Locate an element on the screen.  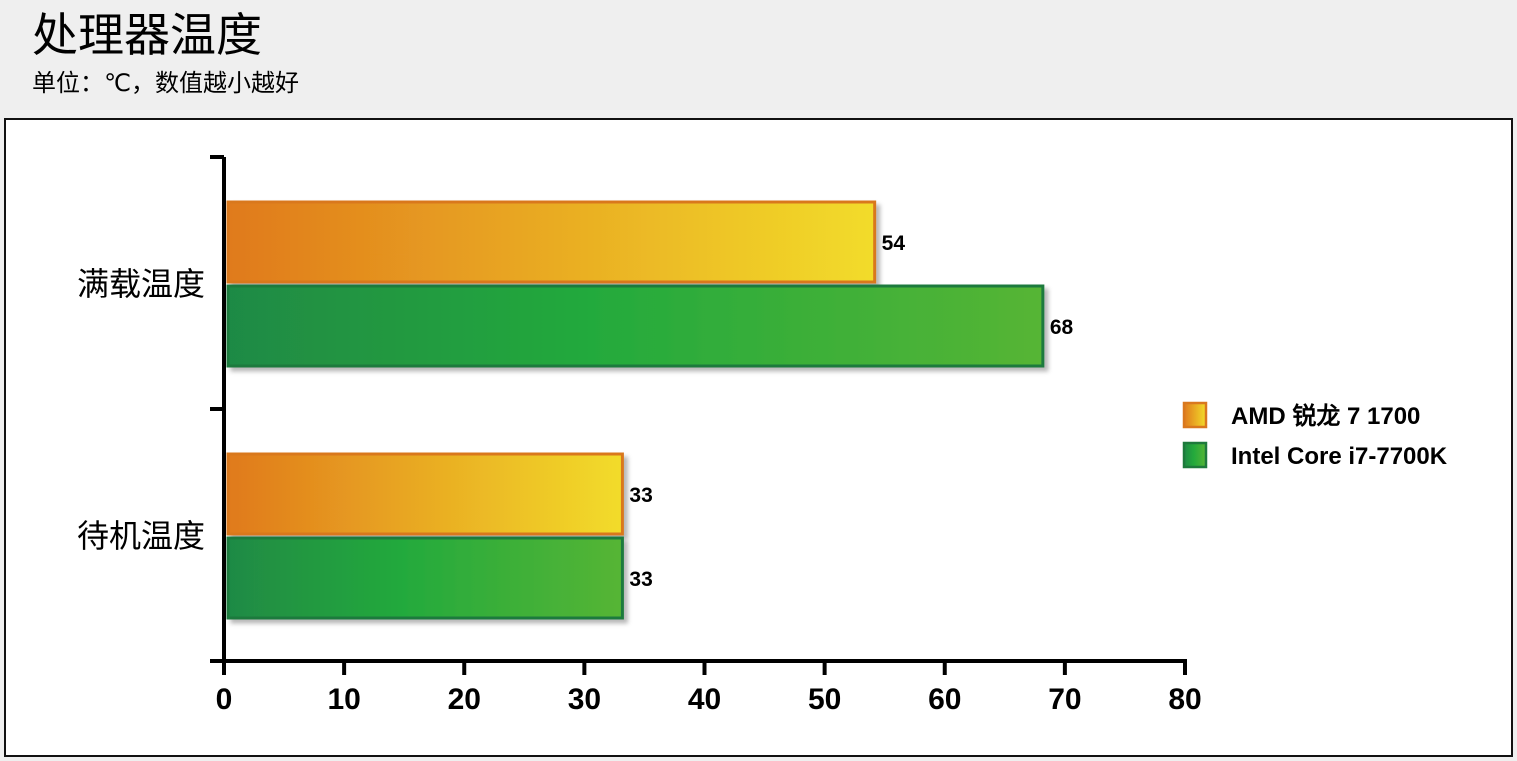
x-tick-label: 50 is located at coordinates (824, 699).